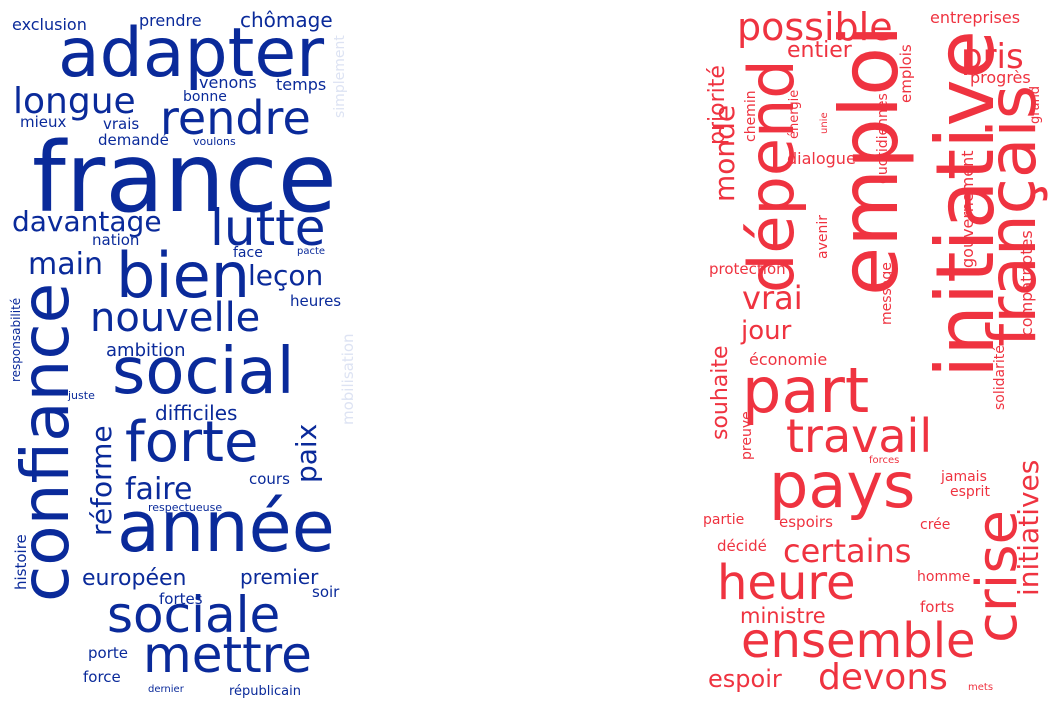 The image size is (1060, 713). I want to click on cloud-word: jour, so click(766, 331).